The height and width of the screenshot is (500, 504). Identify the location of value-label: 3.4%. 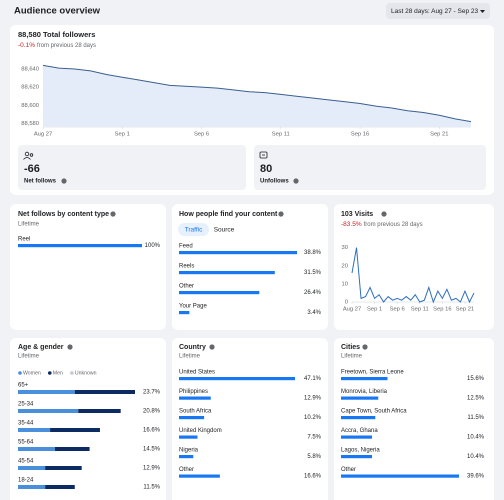
(314, 313).